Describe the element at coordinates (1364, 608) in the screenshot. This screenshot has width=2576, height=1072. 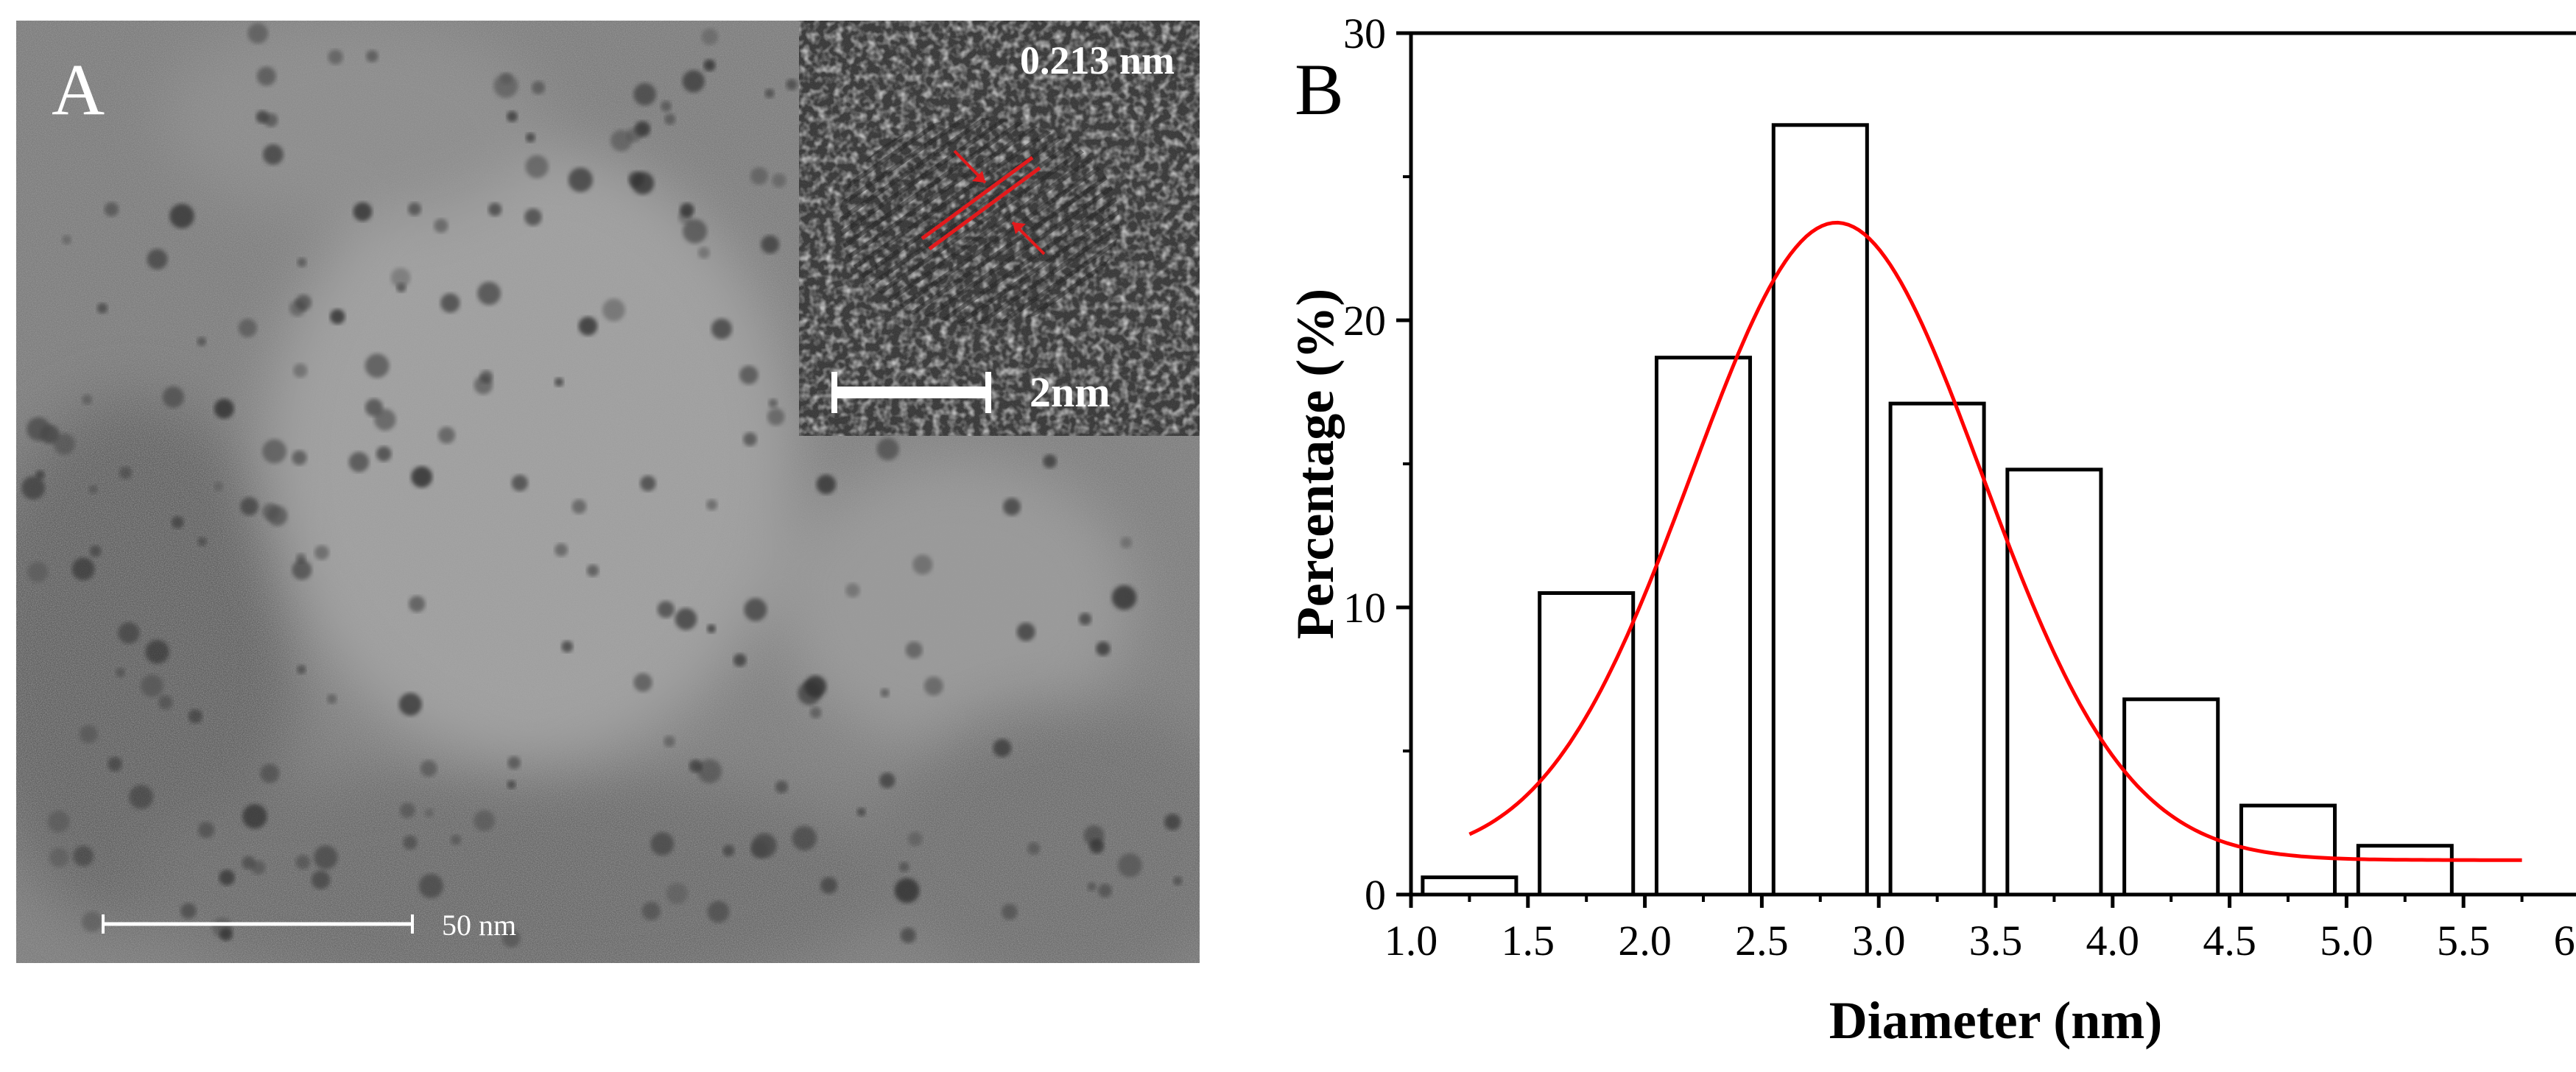
I see `y-tick-label: 10` at that location.